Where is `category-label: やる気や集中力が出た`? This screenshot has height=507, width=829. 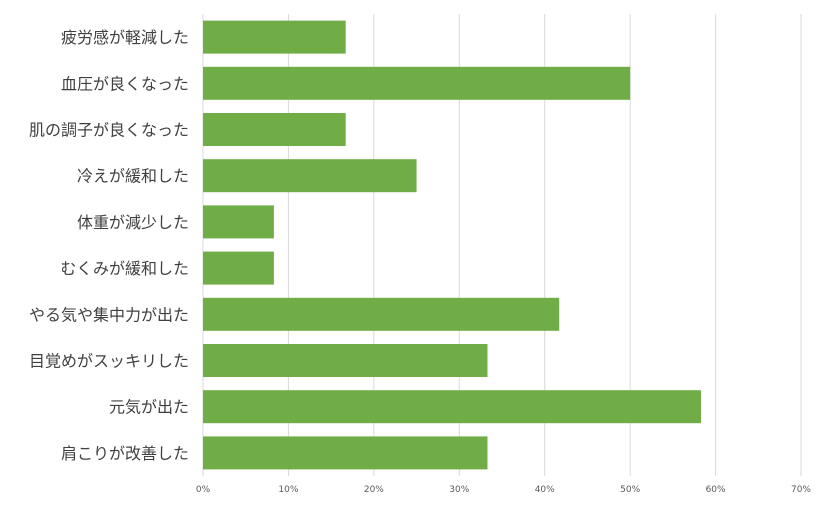
category-label: やる気や集中力が出た is located at coordinates (109, 314).